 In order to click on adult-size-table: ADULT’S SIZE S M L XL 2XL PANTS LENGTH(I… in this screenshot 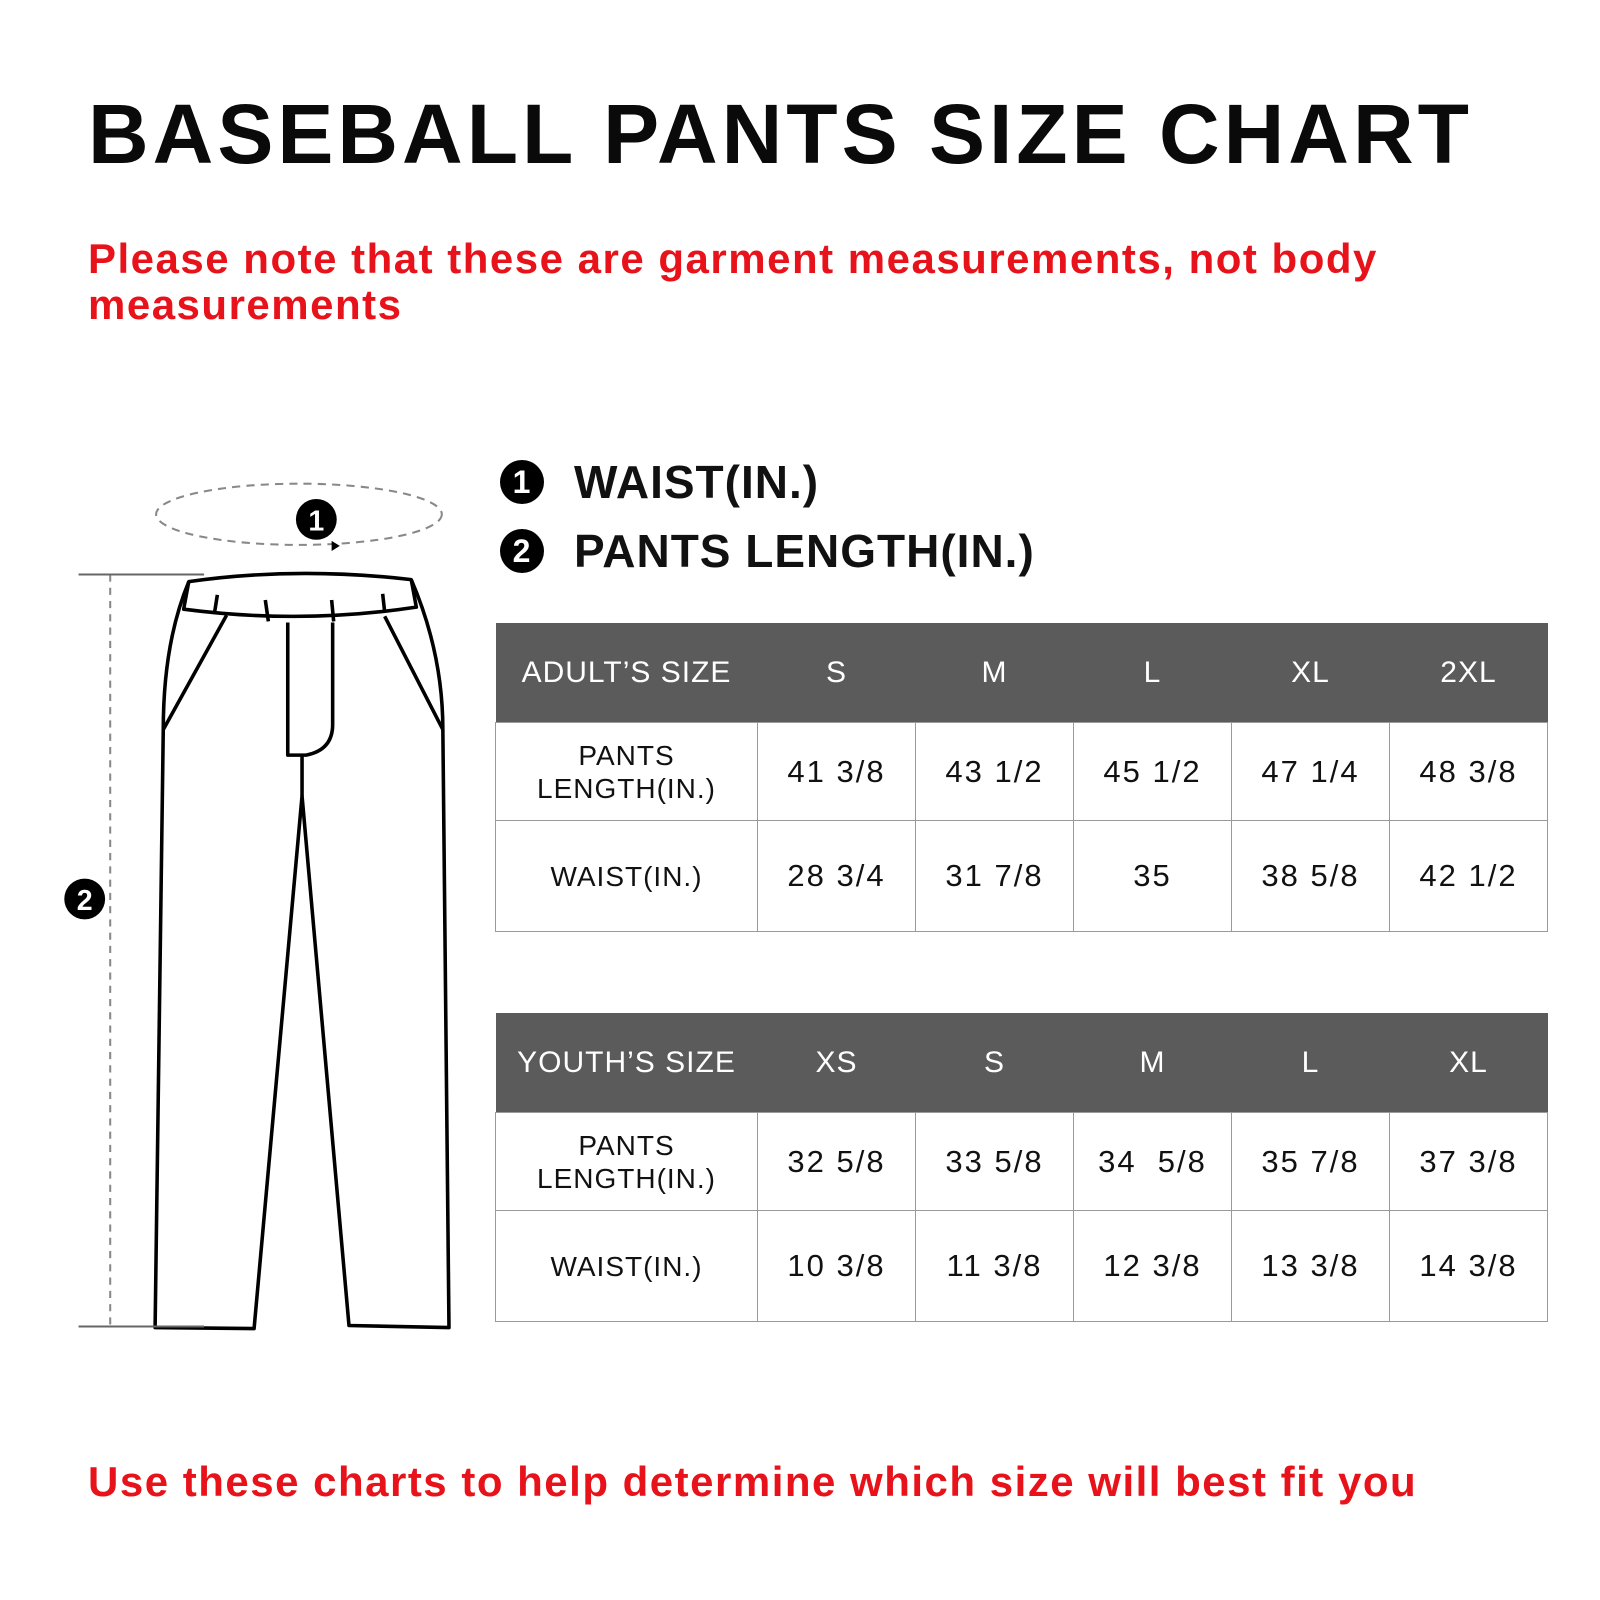, I will do `click(1021, 777)`.